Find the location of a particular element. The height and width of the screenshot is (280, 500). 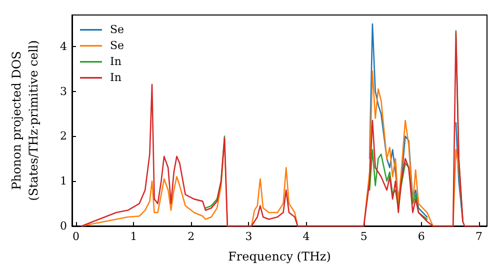

x-tick-label: 3 is located at coordinates (248, 236).